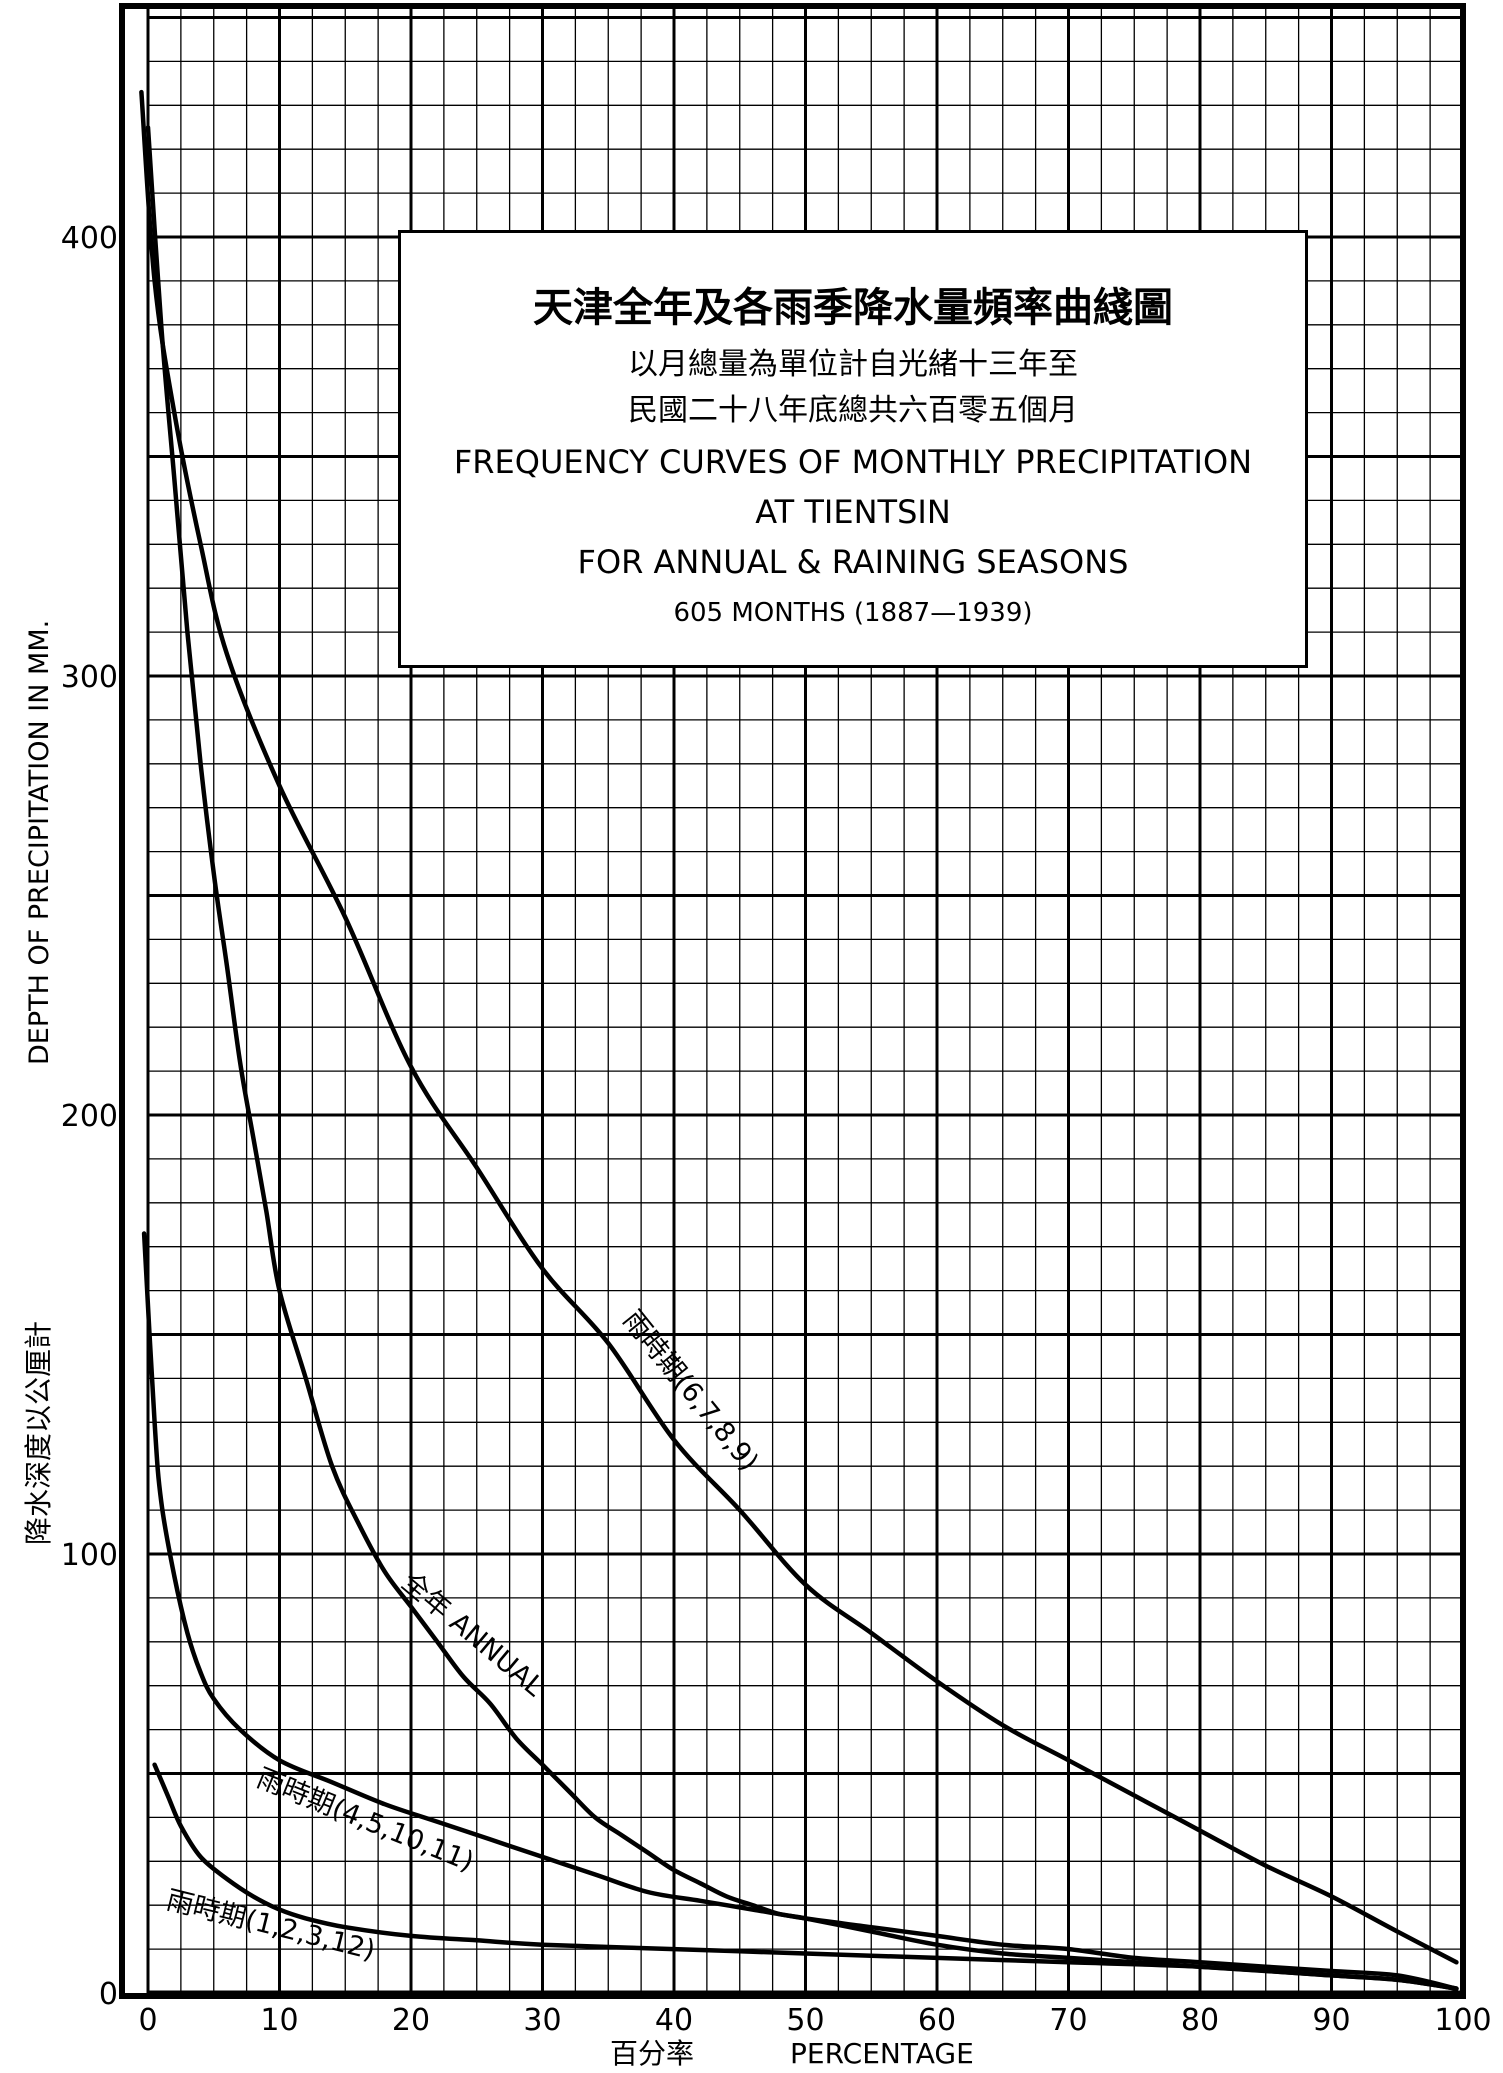 This screenshot has height=2073, width=1503. What do you see at coordinates (279, 2020) in the screenshot?
I see `x-tick-label: 10` at bounding box center [279, 2020].